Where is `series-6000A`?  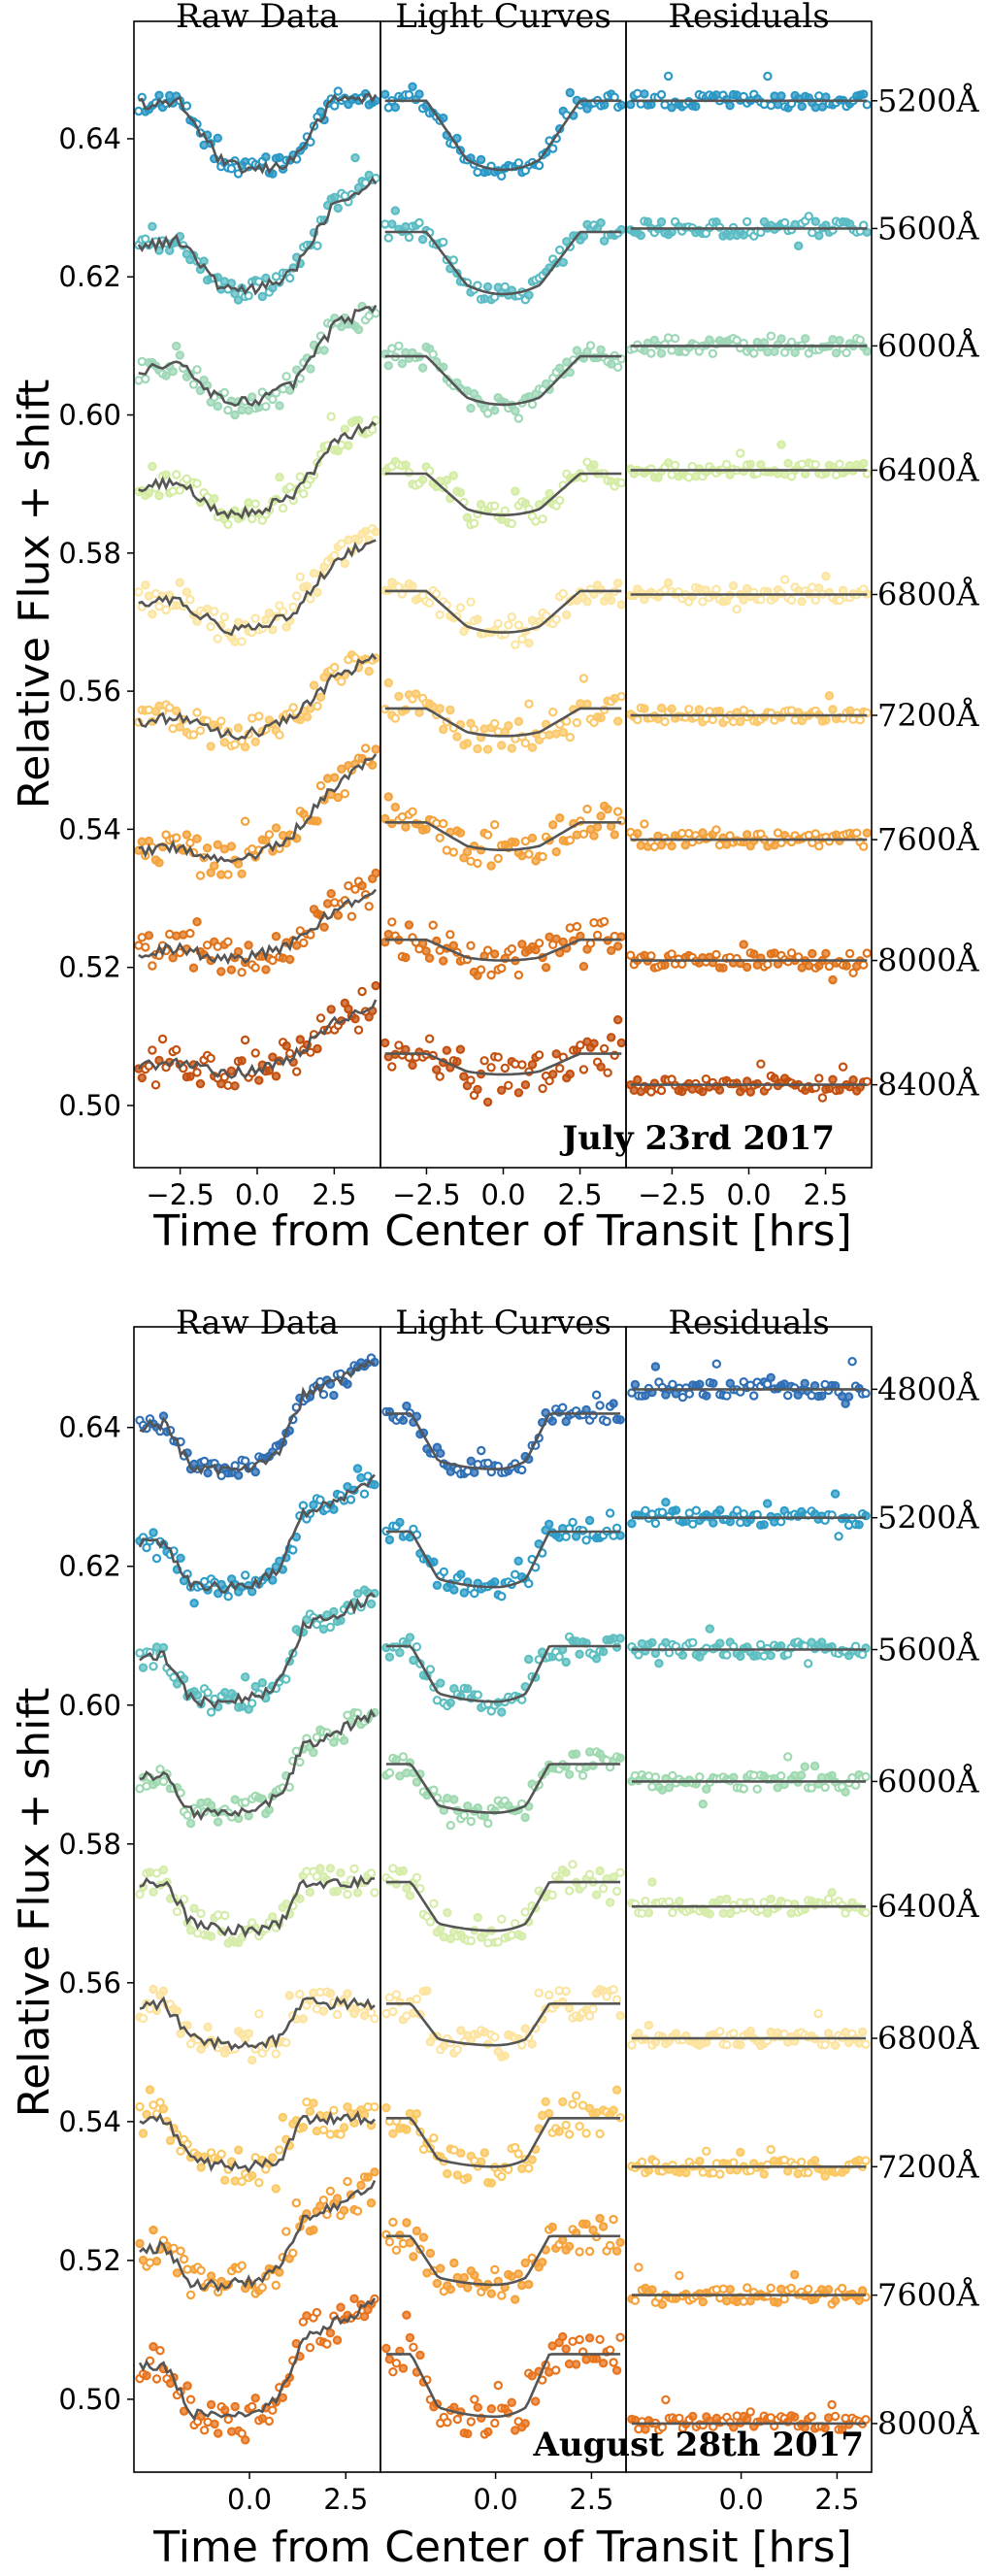 series-6000A is located at coordinates (257, 360).